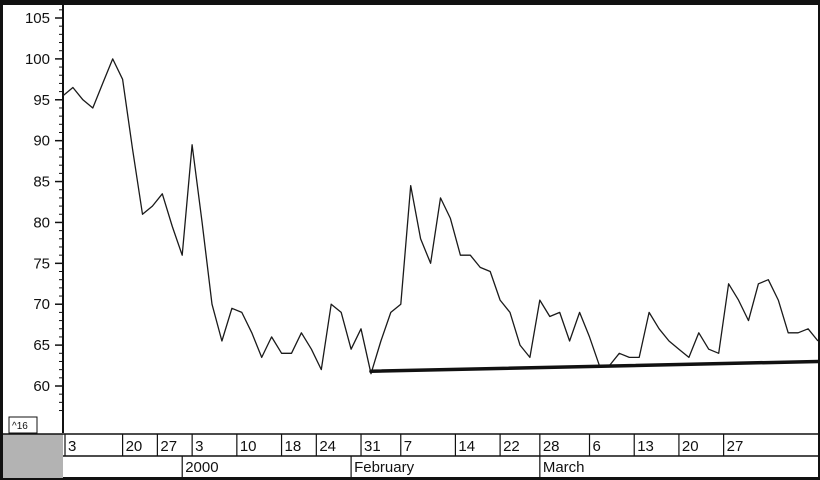  Describe the element at coordinates (41, 141) in the screenshot. I see `y-tick-label: 90` at that location.